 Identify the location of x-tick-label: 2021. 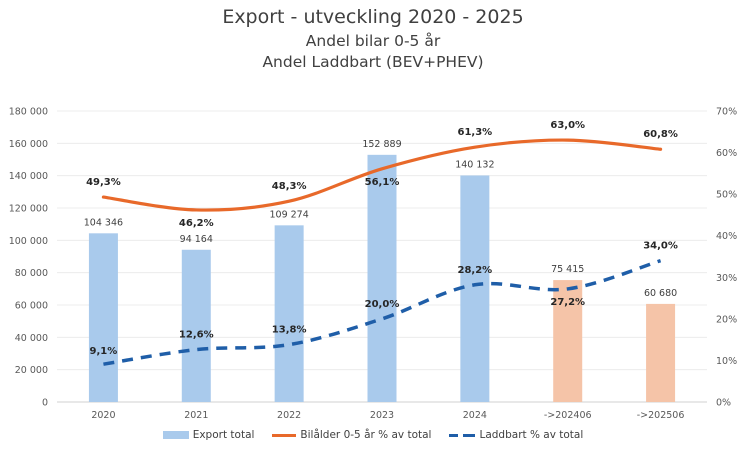
(196, 415).